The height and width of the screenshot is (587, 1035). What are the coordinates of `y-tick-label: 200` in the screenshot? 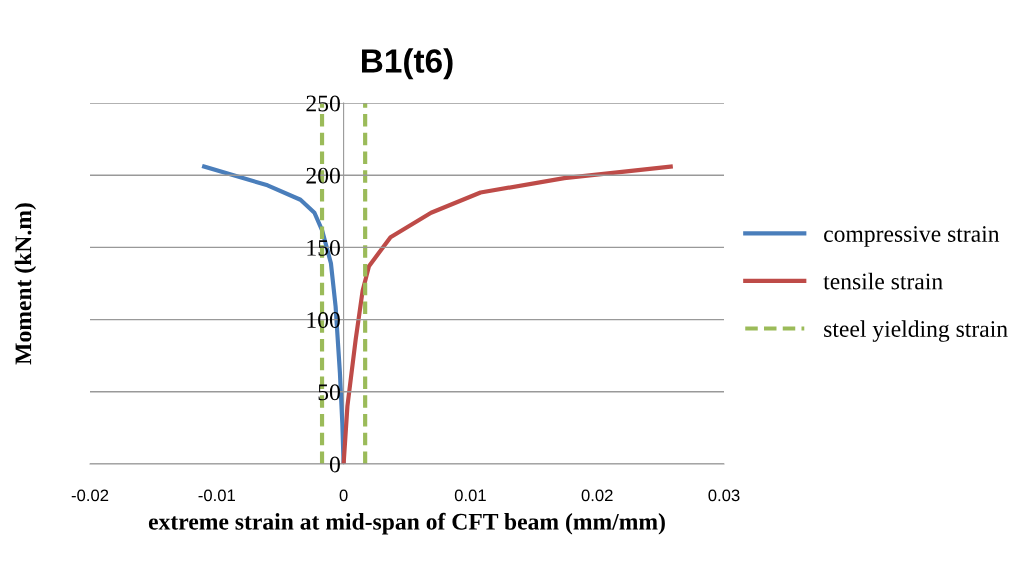 It's located at (323, 175).